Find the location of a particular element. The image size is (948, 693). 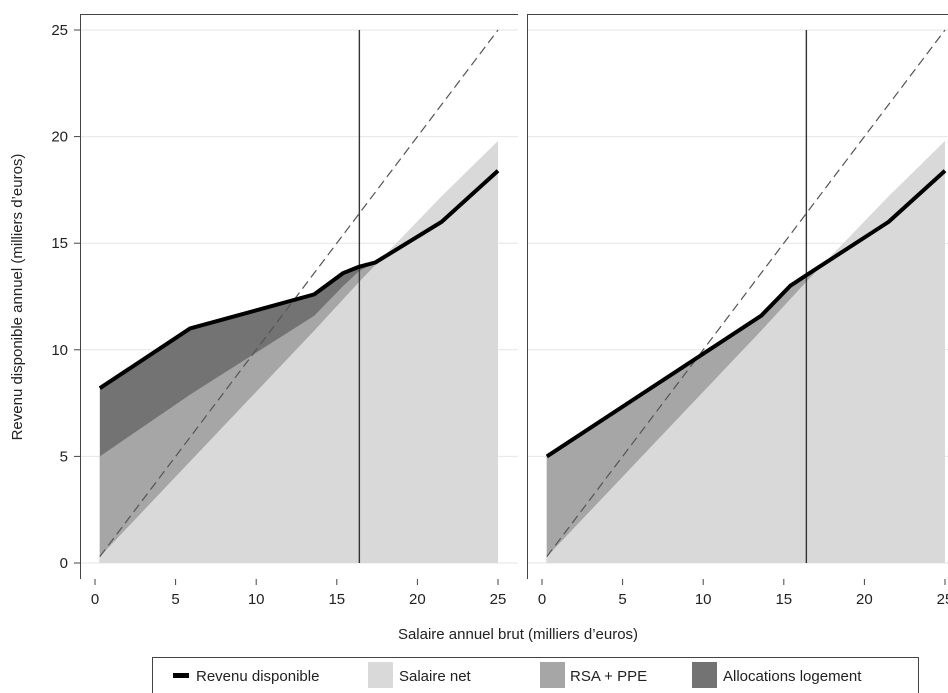

y-tick-label-20: 20 is located at coordinates (59, 137).